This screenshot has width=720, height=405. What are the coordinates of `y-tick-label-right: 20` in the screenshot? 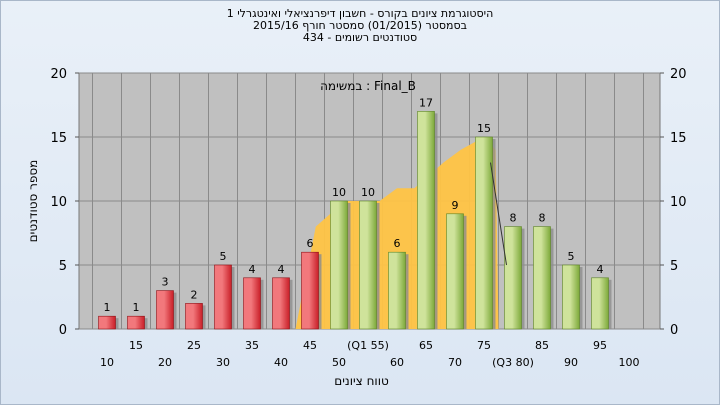 It's located at (678, 74).